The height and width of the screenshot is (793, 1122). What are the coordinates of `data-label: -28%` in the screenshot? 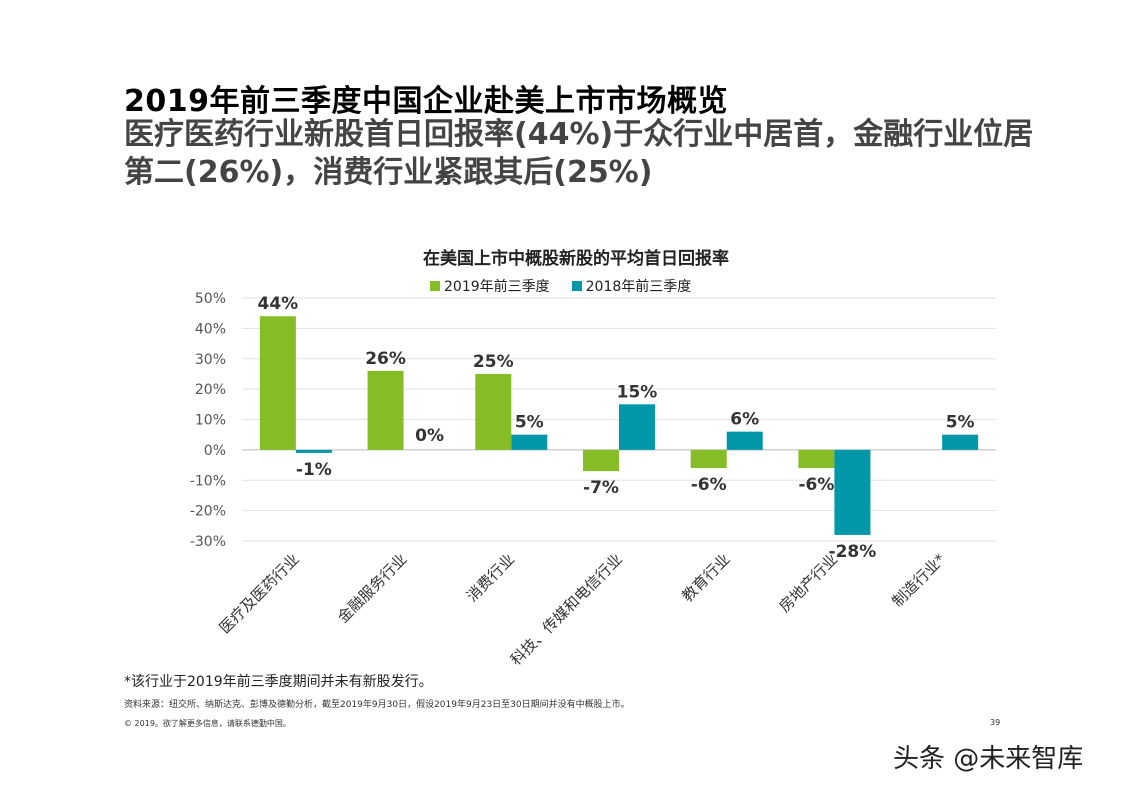 It's located at (853, 552).